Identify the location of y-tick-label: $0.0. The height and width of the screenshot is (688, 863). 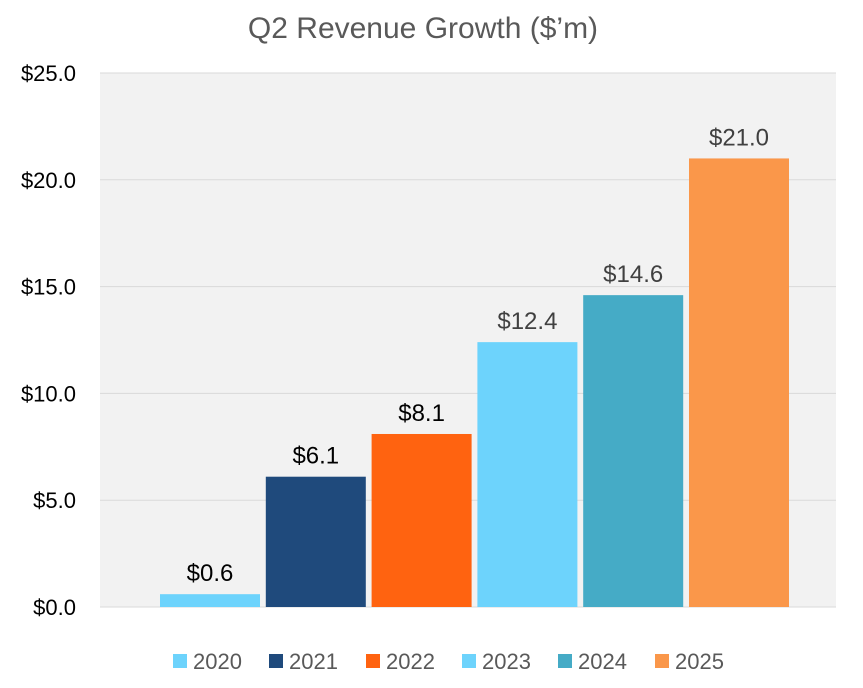
(54, 607).